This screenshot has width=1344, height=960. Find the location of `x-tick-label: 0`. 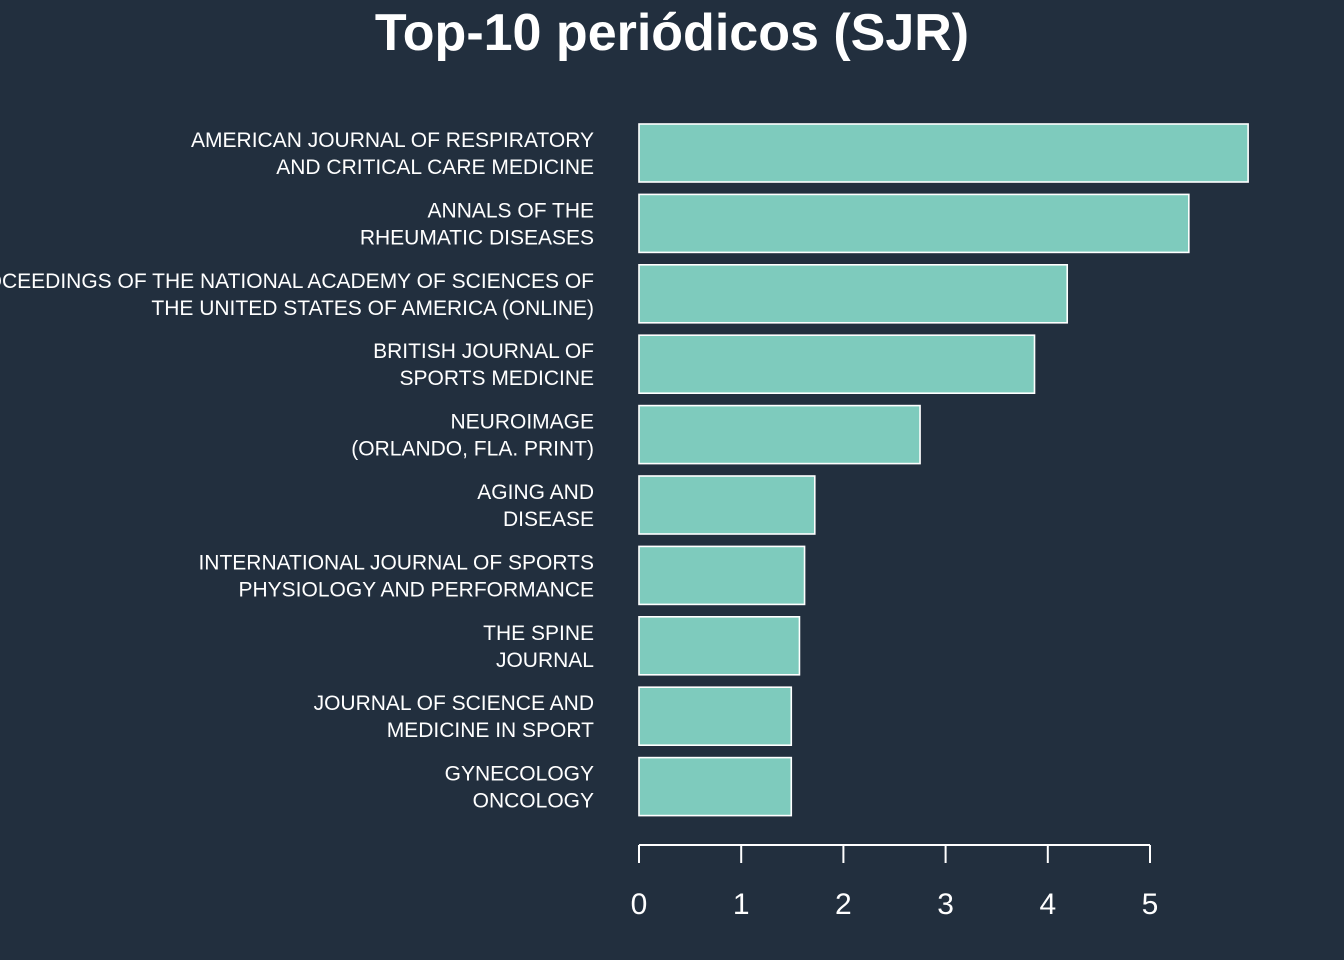

x-tick-label: 0 is located at coordinates (639, 904).